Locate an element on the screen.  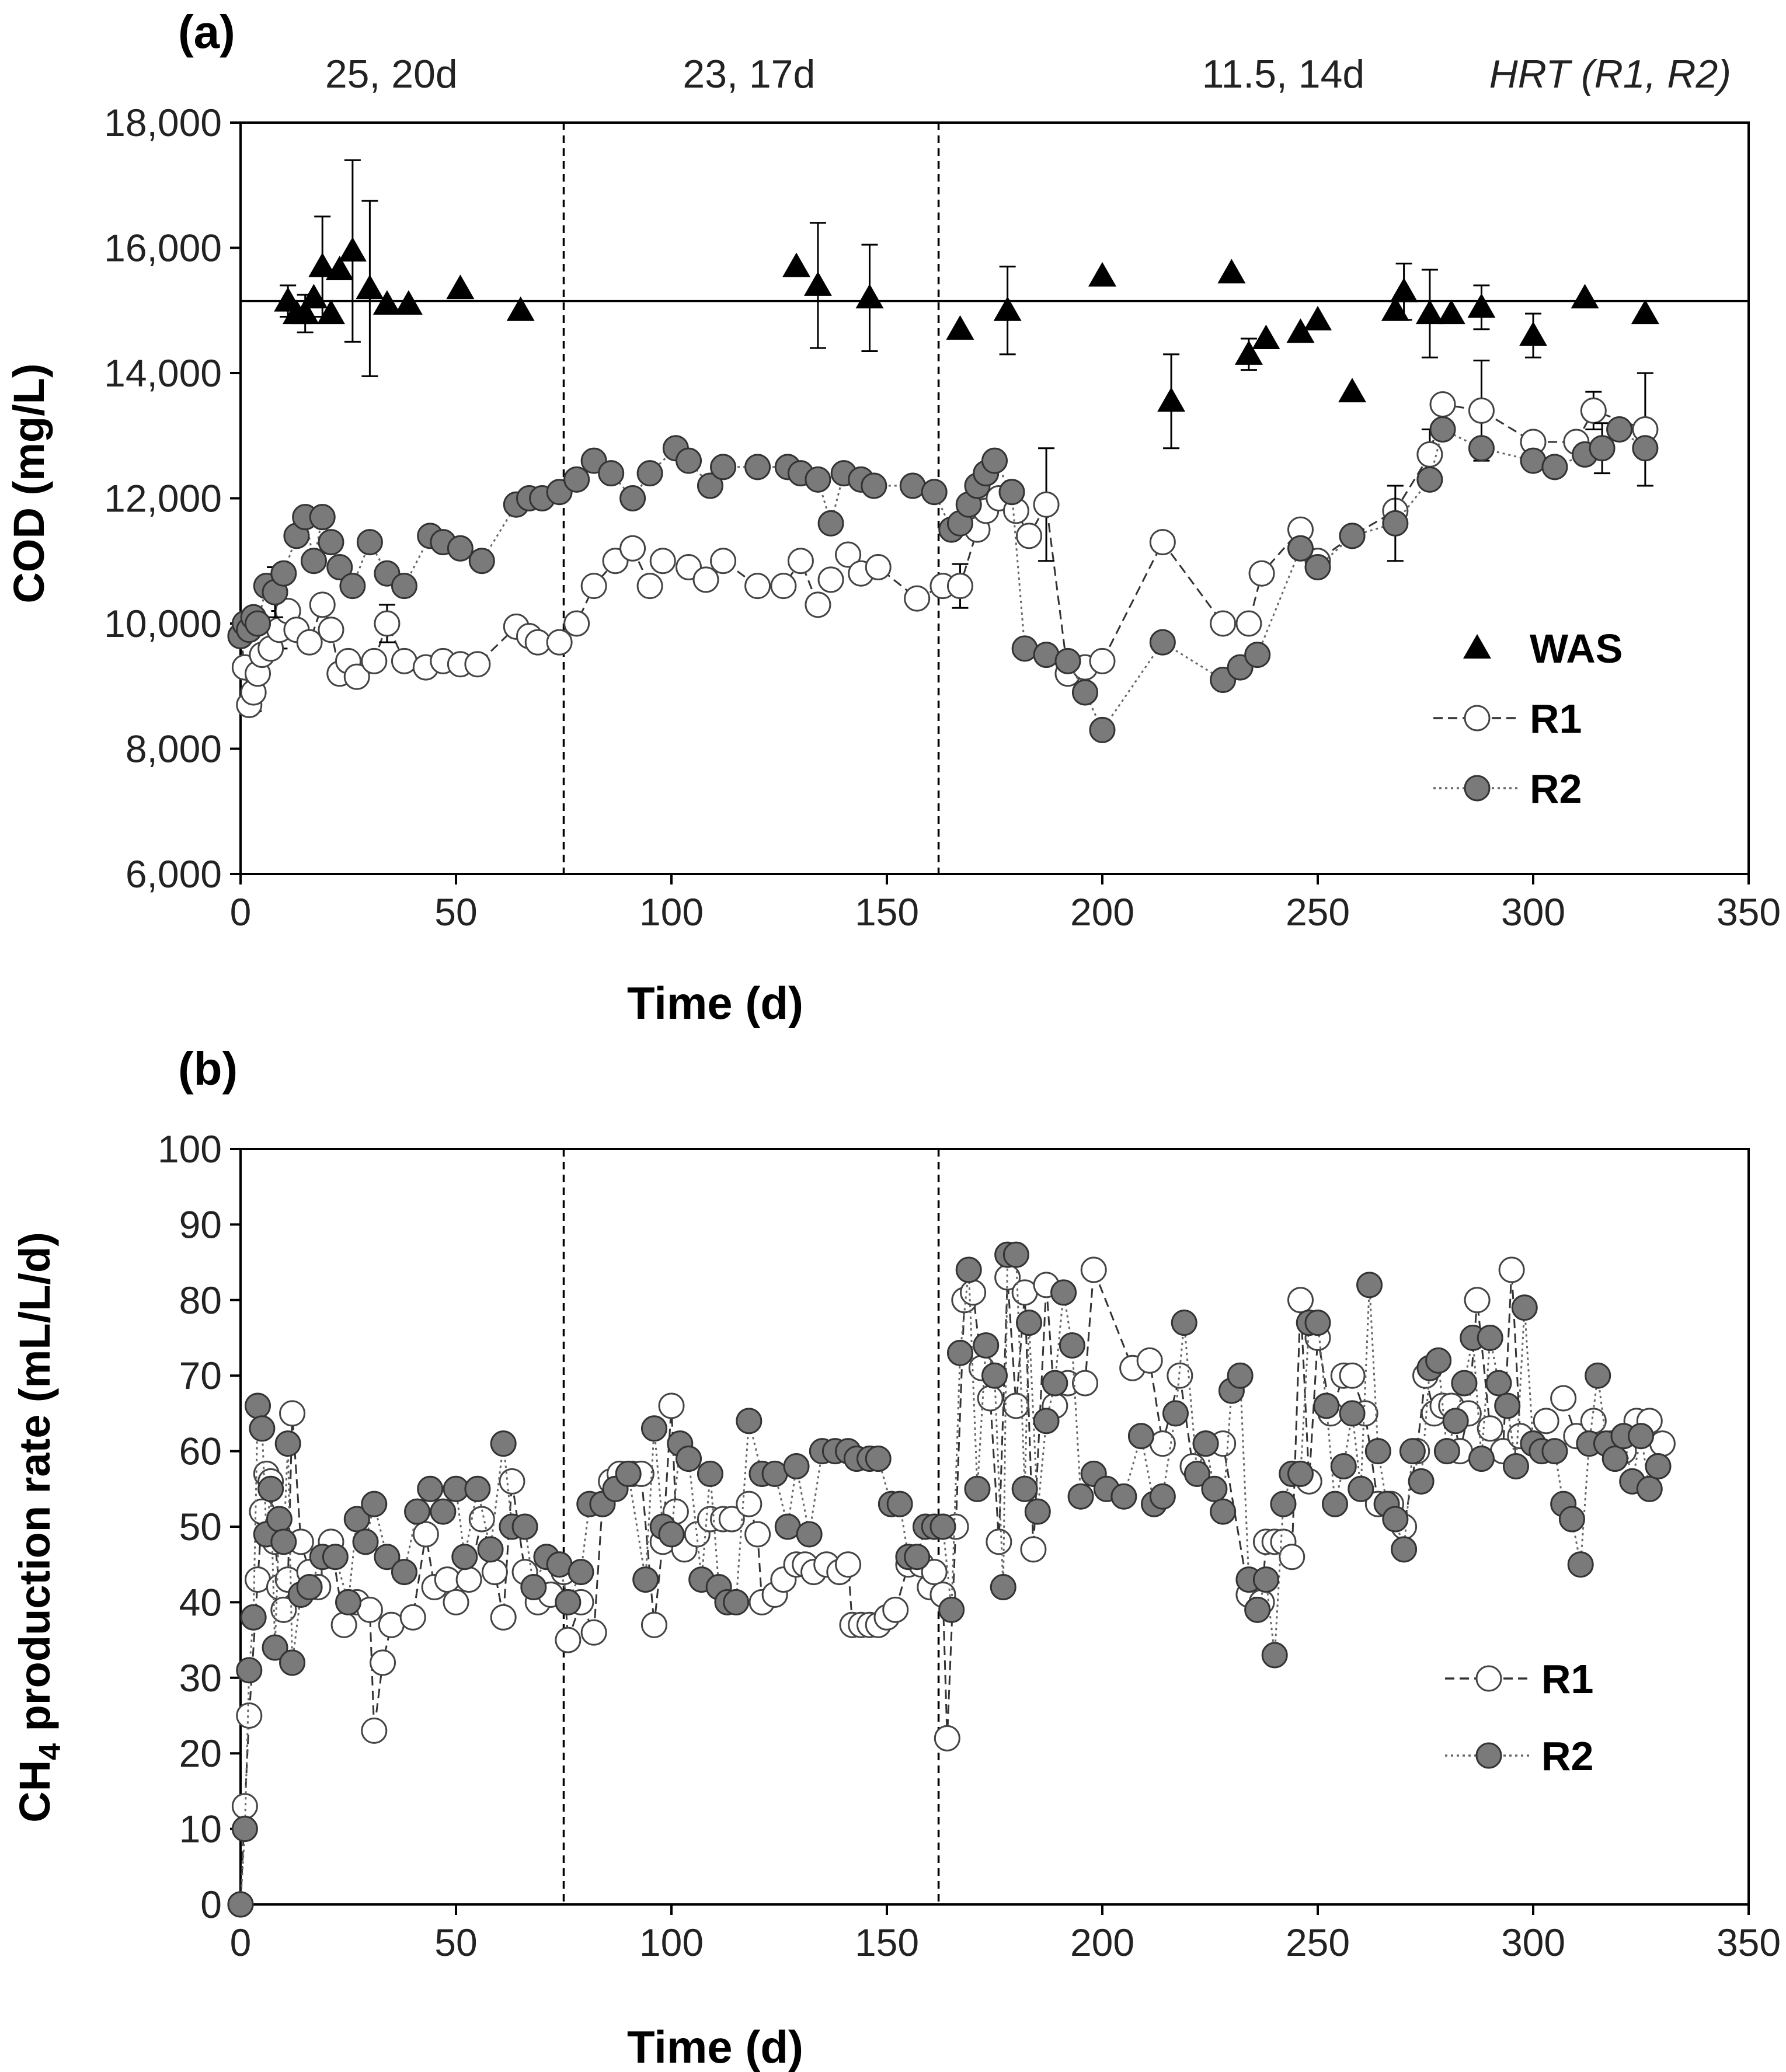
phase-label: 23, 17d is located at coordinates (749, 74).